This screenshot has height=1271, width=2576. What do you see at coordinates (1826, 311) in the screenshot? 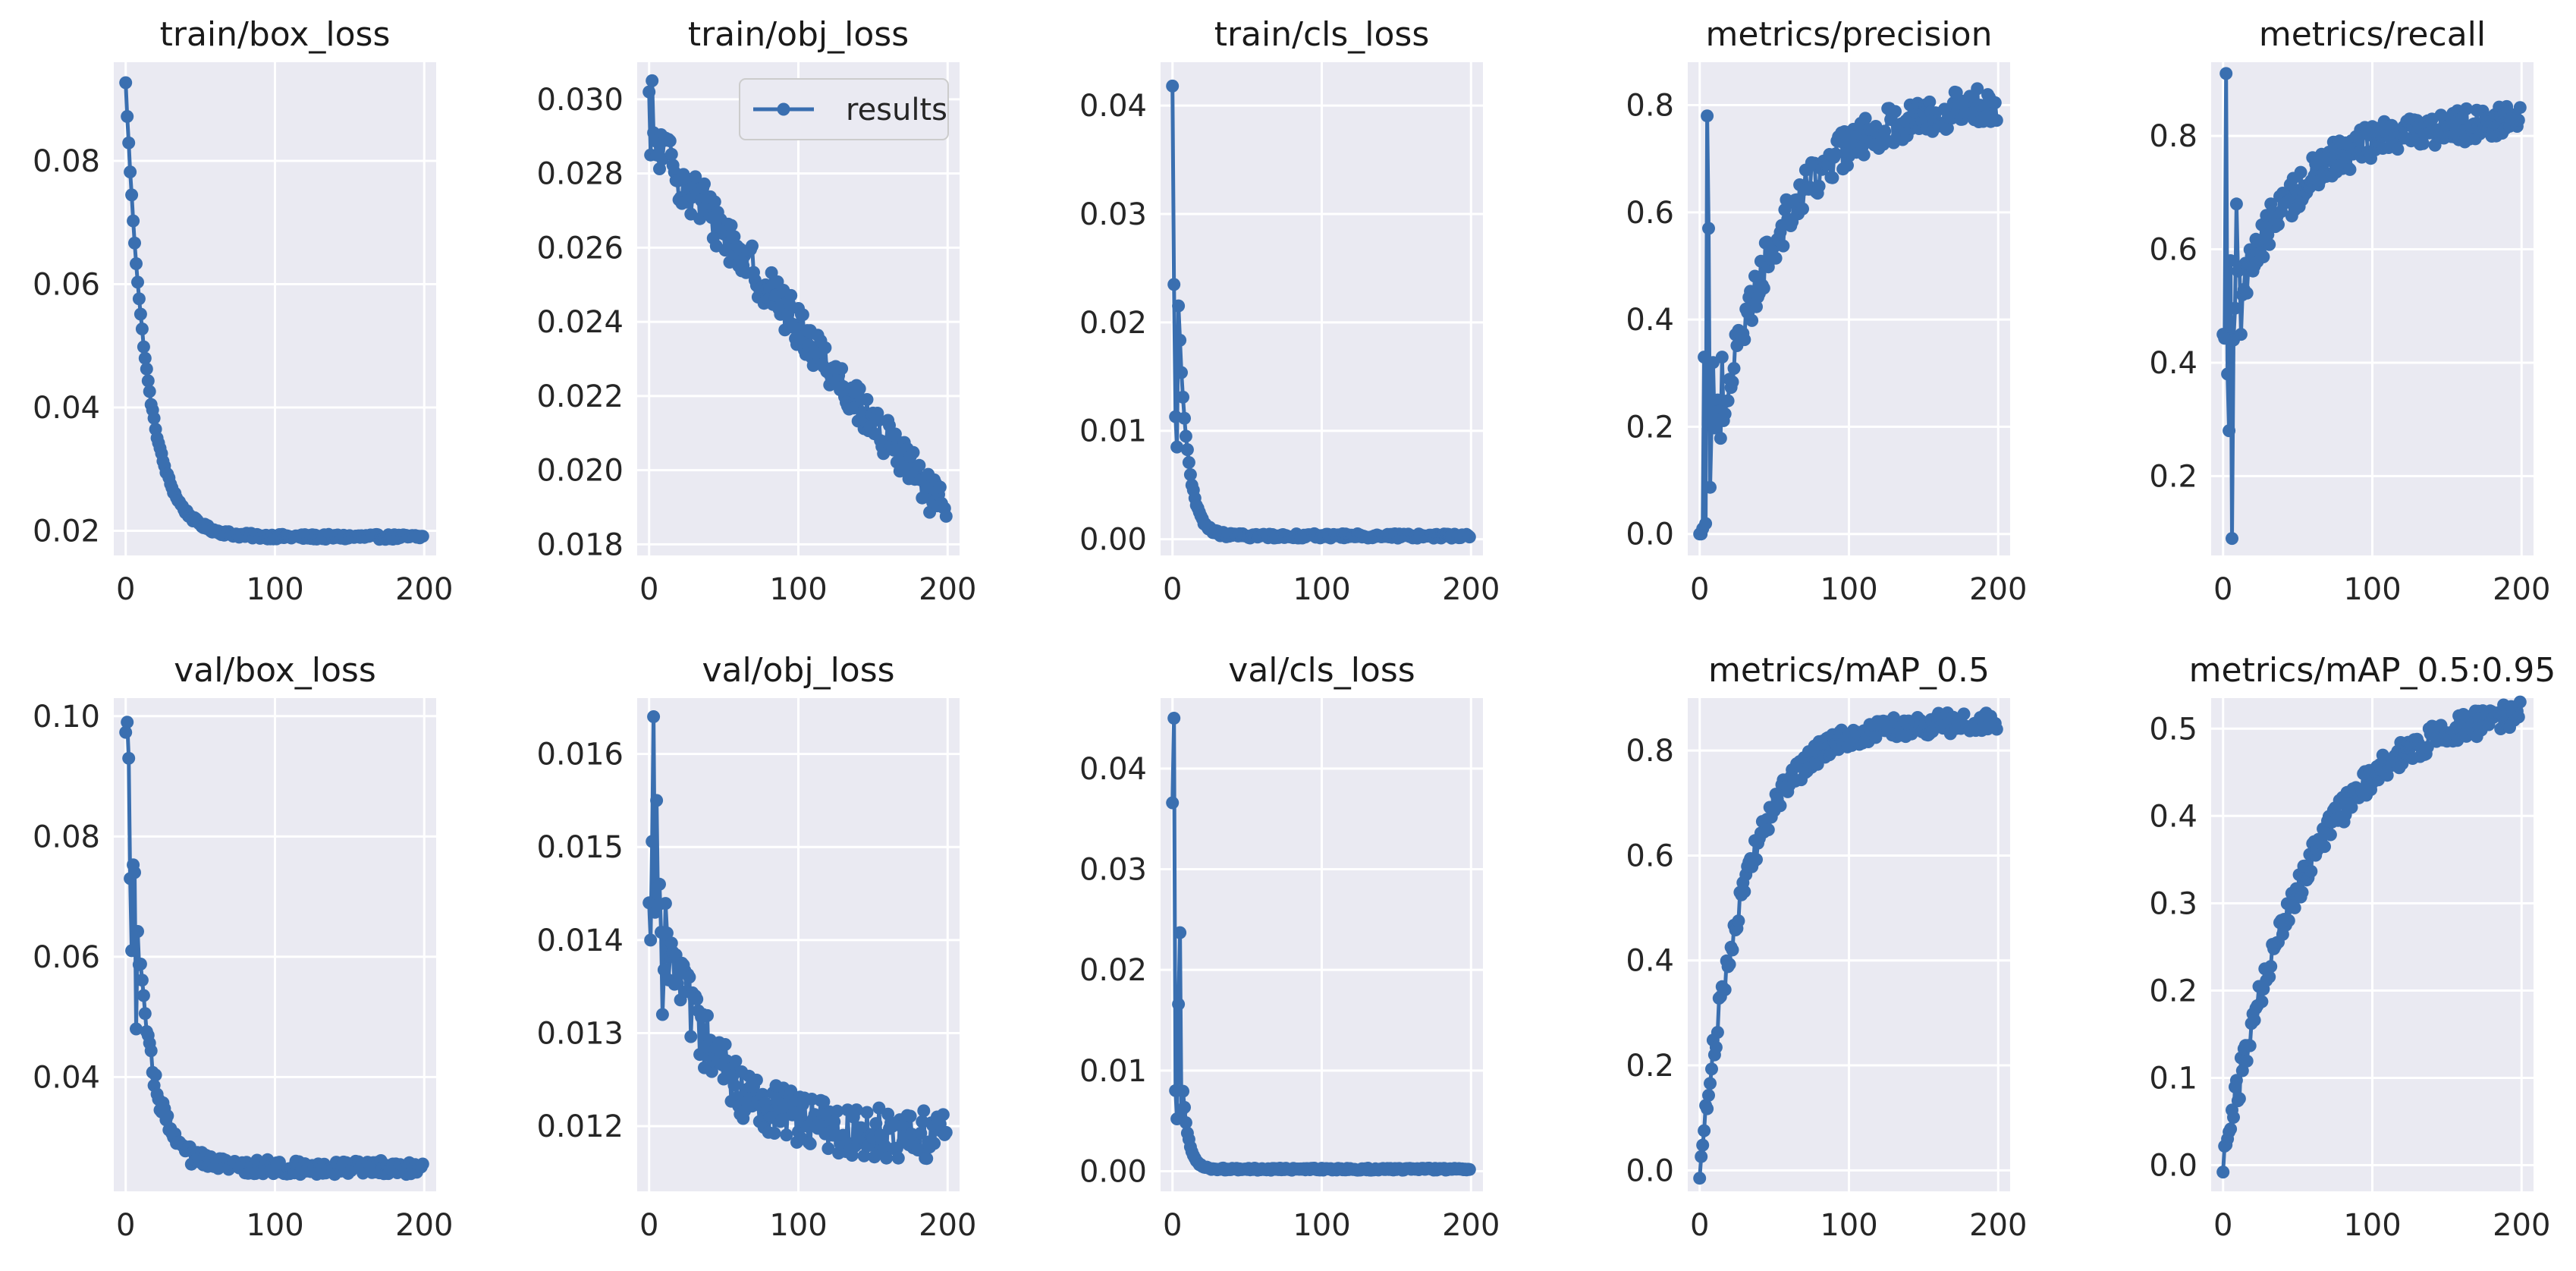
I see `panel-metrics-precision: 0 100 200 0.0 0.2 0.4 0.6 0.8 metrics/precision` at bounding box center [1826, 311].